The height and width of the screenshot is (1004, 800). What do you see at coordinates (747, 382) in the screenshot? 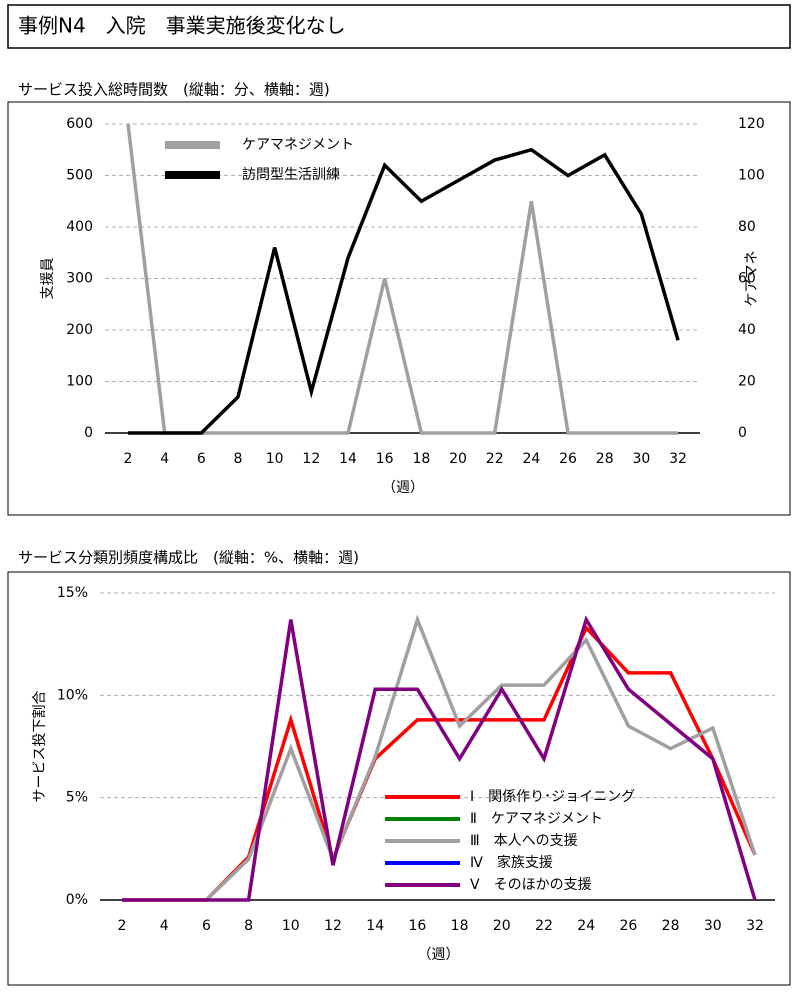
I see `y2-tick-label: 20` at bounding box center [747, 382].